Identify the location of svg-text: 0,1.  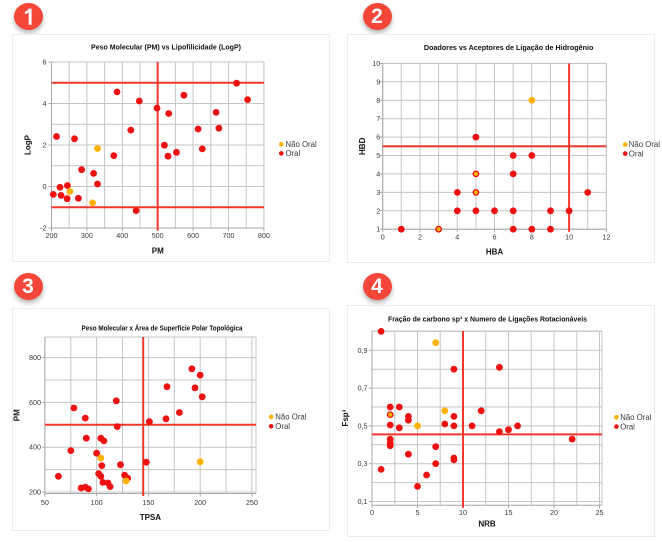
(363, 501).